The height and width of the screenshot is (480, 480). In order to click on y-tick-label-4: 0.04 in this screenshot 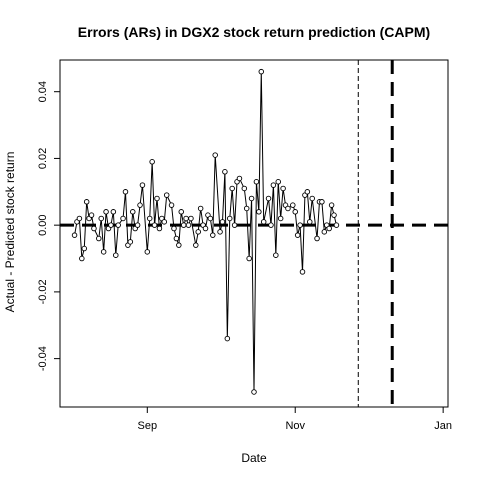, I will do `click(43, 91)`.